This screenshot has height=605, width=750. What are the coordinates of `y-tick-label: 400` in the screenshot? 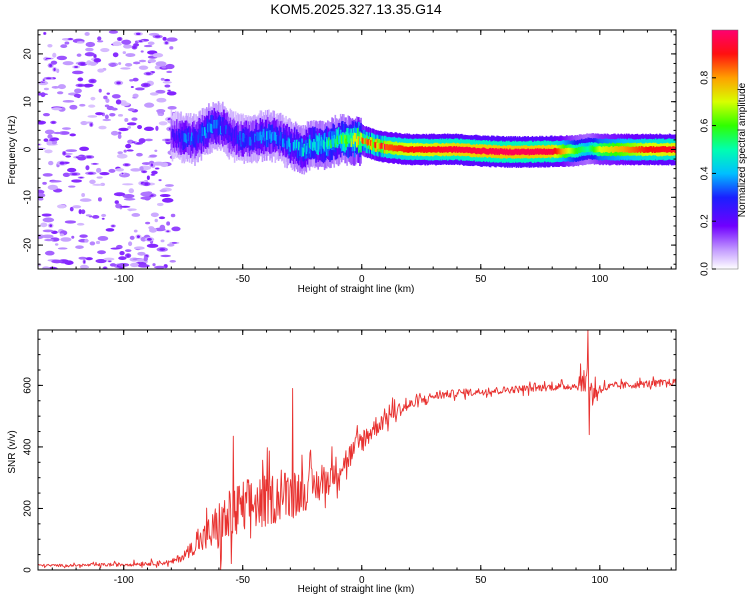 It's located at (28, 446).